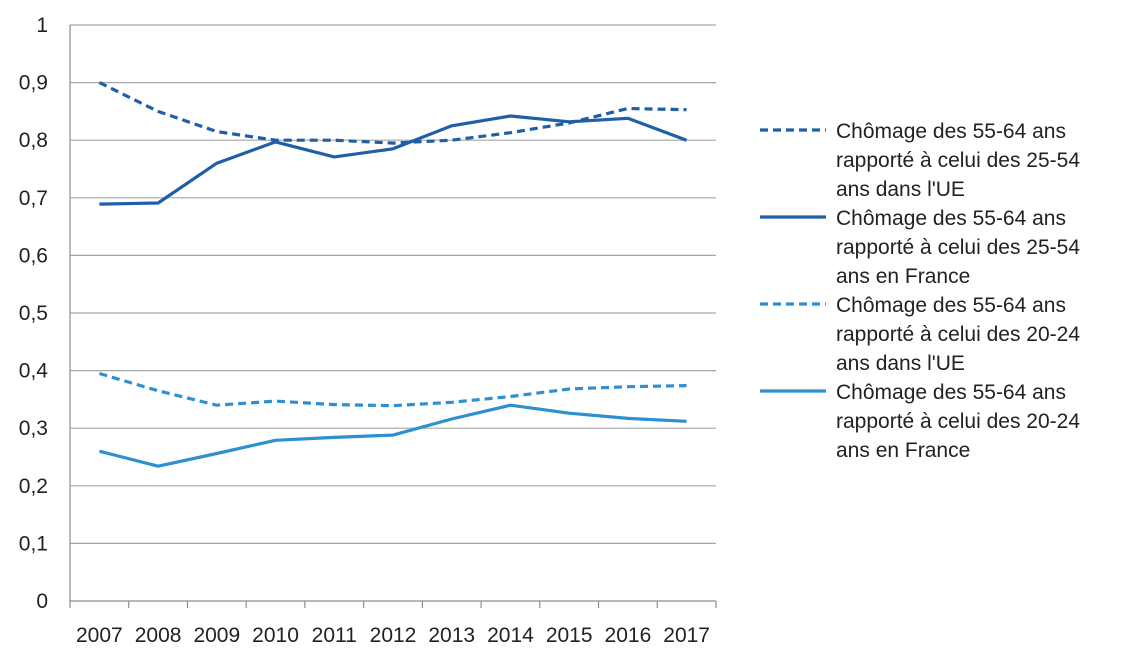 The image size is (1123, 651). I want to click on y-tick-label: 0,1, so click(33, 543).